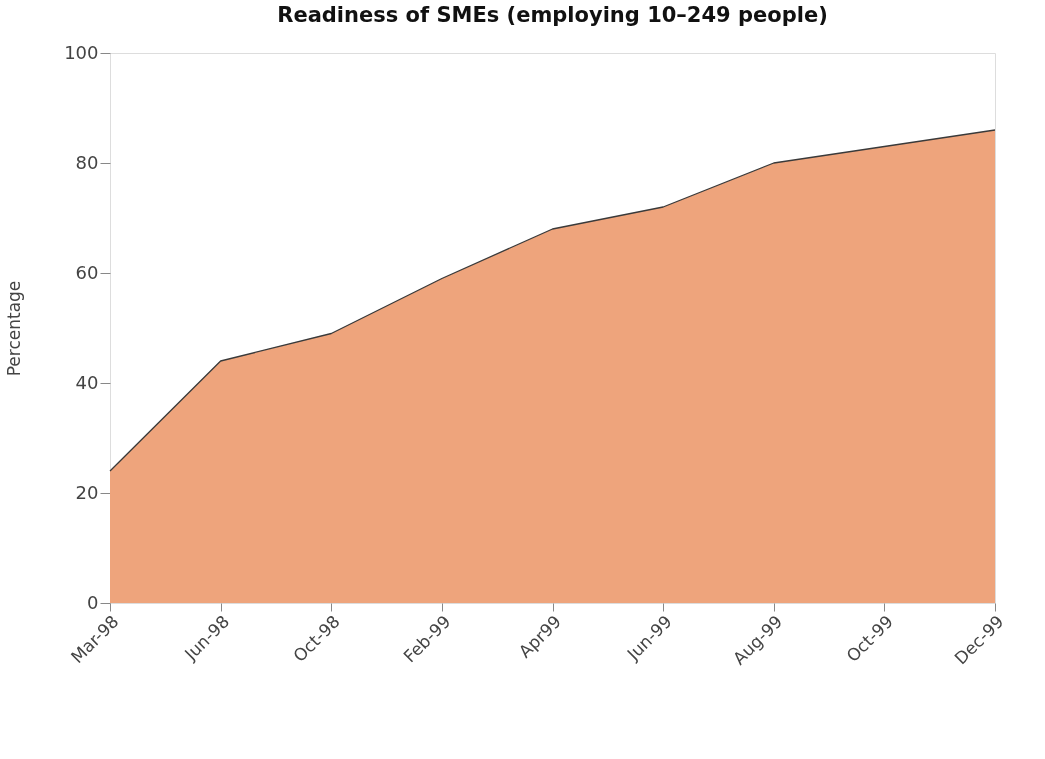 This screenshot has height=759, width=1045. Describe the element at coordinates (87, 492) in the screenshot. I see `y-tick-label: 20` at that location.